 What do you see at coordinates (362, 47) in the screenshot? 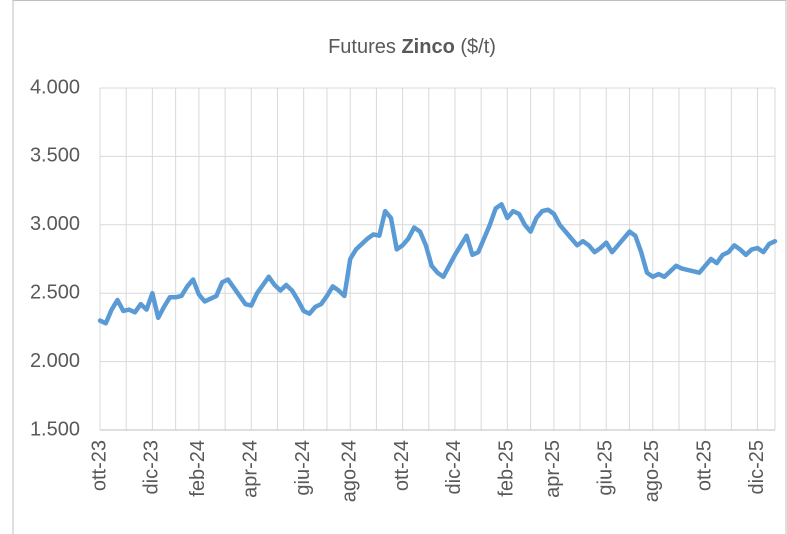
I see `title-prefix: Futures` at bounding box center [362, 47].